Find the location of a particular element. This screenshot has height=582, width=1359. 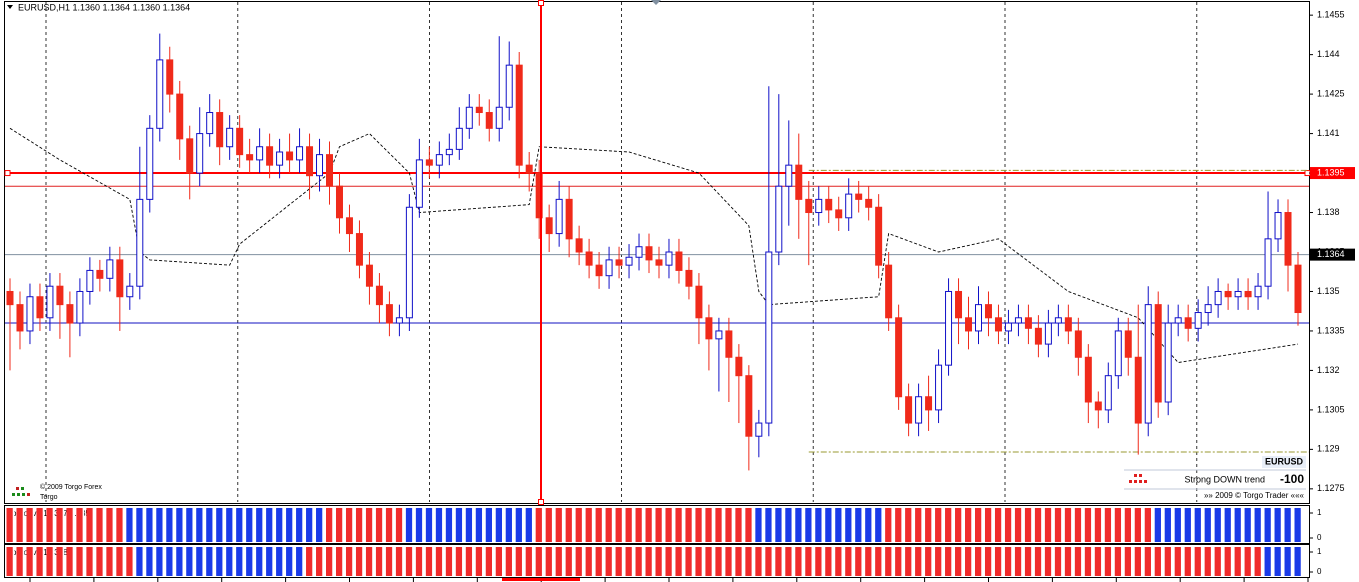

trend-icon is located at coordinates (1138, 478).